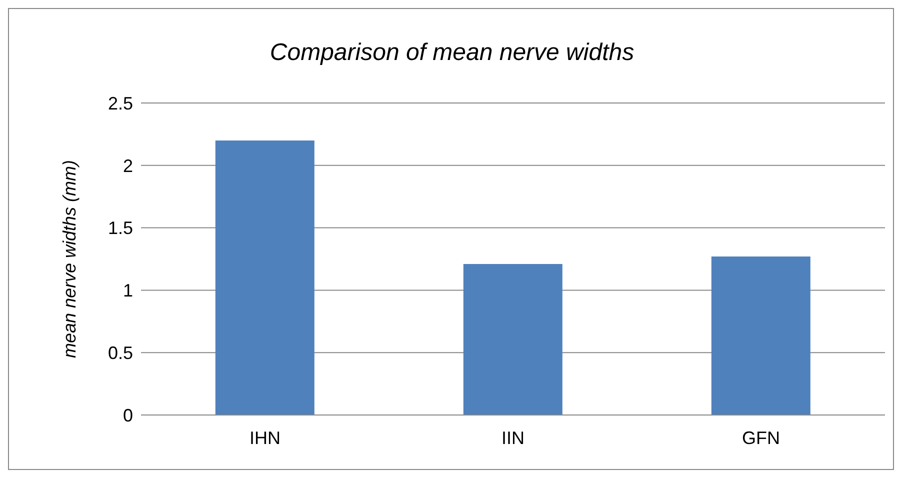 The width and height of the screenshot is (902, 478). What do you see at coordinates (120, 228) in the screenshot?
I see `y-tick-label: 1.5` at bounding box center [120, 228].